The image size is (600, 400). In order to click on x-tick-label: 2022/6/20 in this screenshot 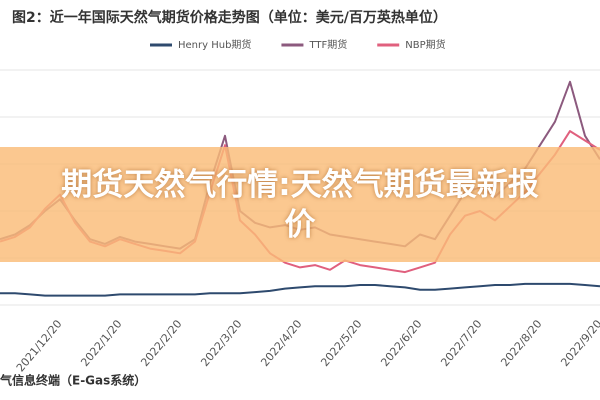, I will do `click(401, 344)`.